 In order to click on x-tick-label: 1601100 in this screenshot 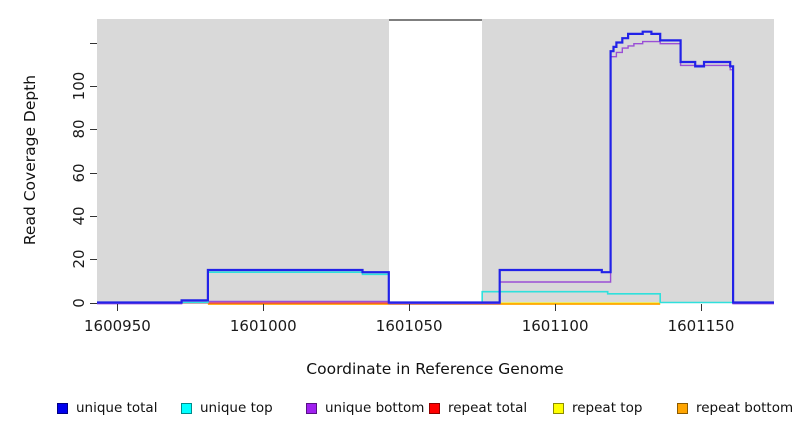, I will do `click(555, 326)`.